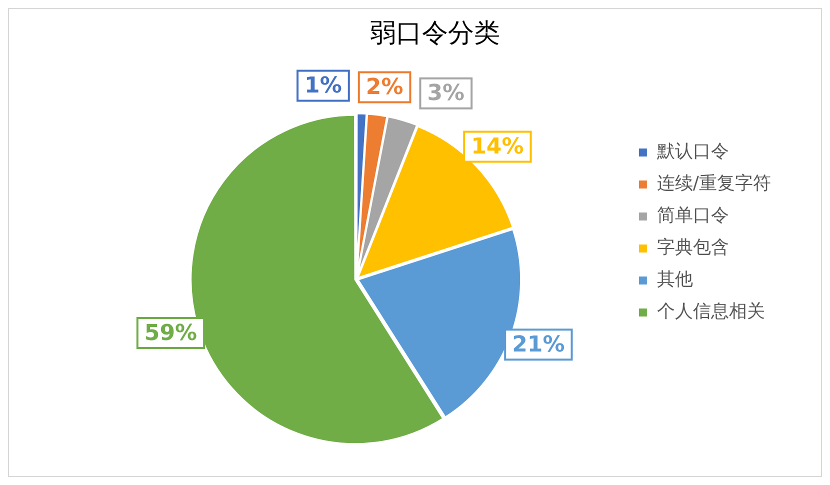 The width and height of the screenshot is (830, 485). What do you see at coordinates (323, 86) in the screenshot?
I see `data-label: 1%` at bounding box center [323, 86].